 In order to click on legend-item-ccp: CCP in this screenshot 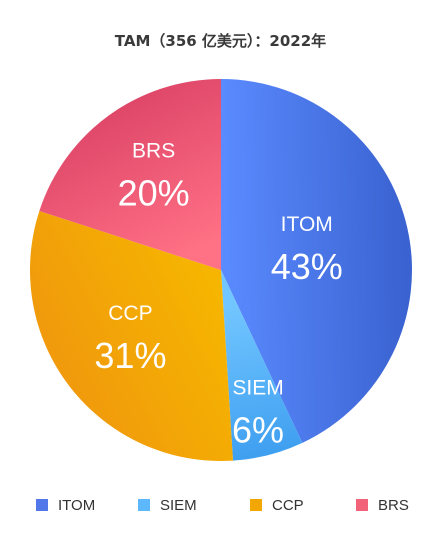, I will do `click(277, 505)`.